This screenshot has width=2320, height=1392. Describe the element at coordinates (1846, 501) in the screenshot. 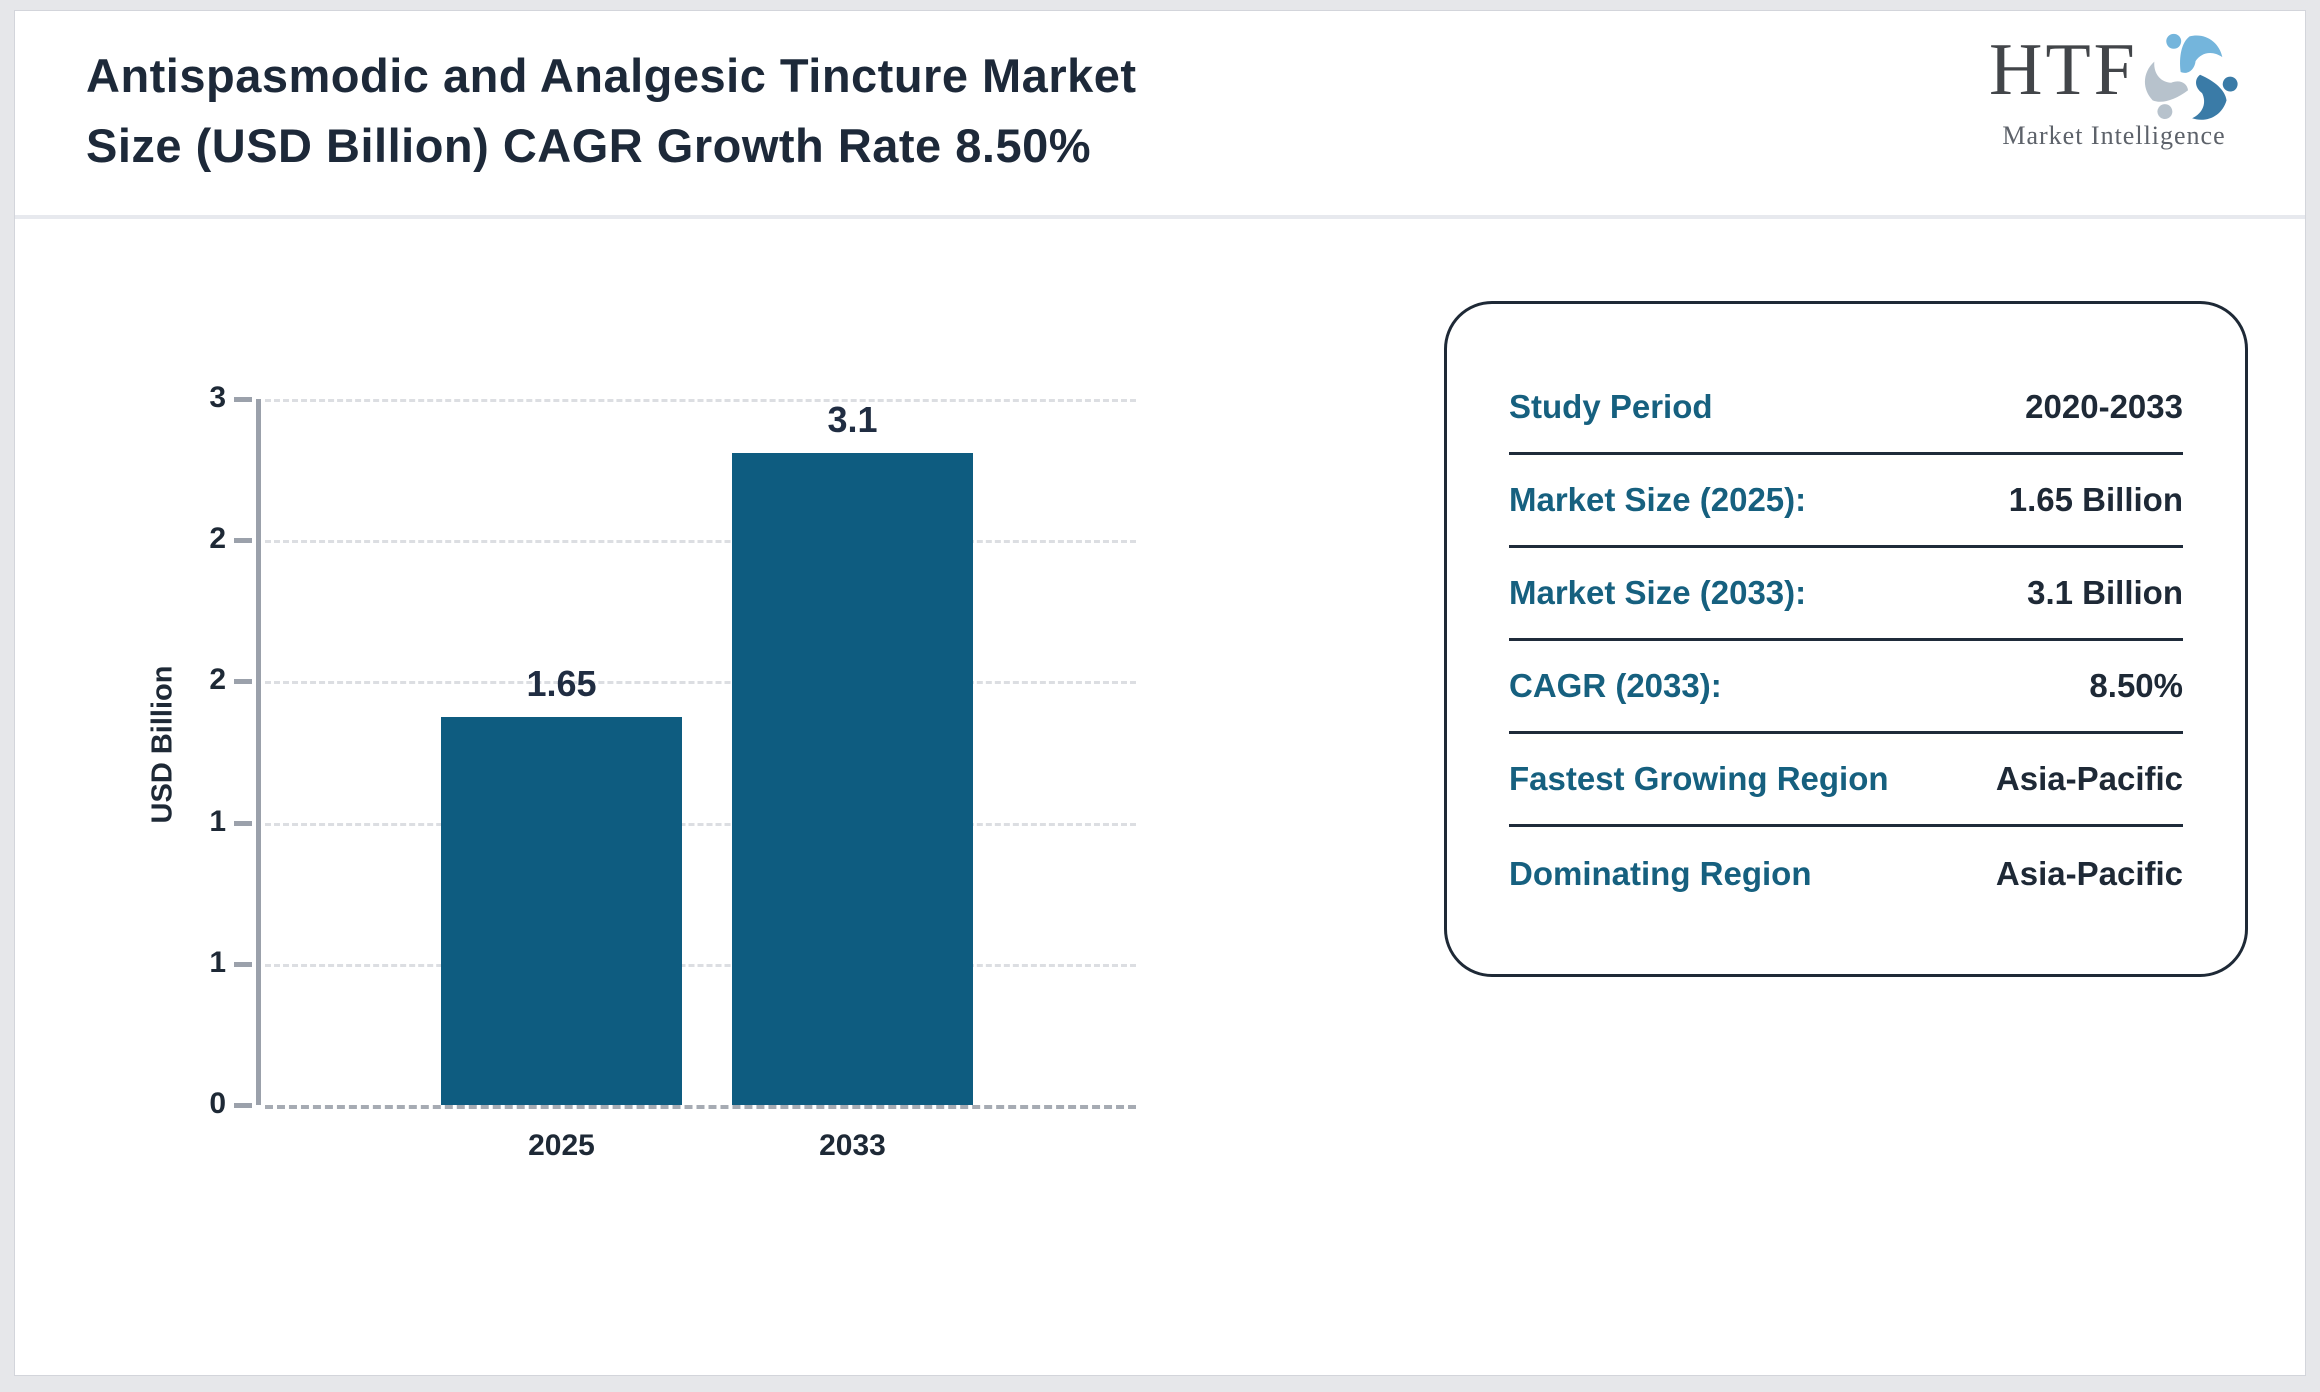

I see `summary-row-market-size-2025: Market Size (2025): 1.65 Billion` at that location.